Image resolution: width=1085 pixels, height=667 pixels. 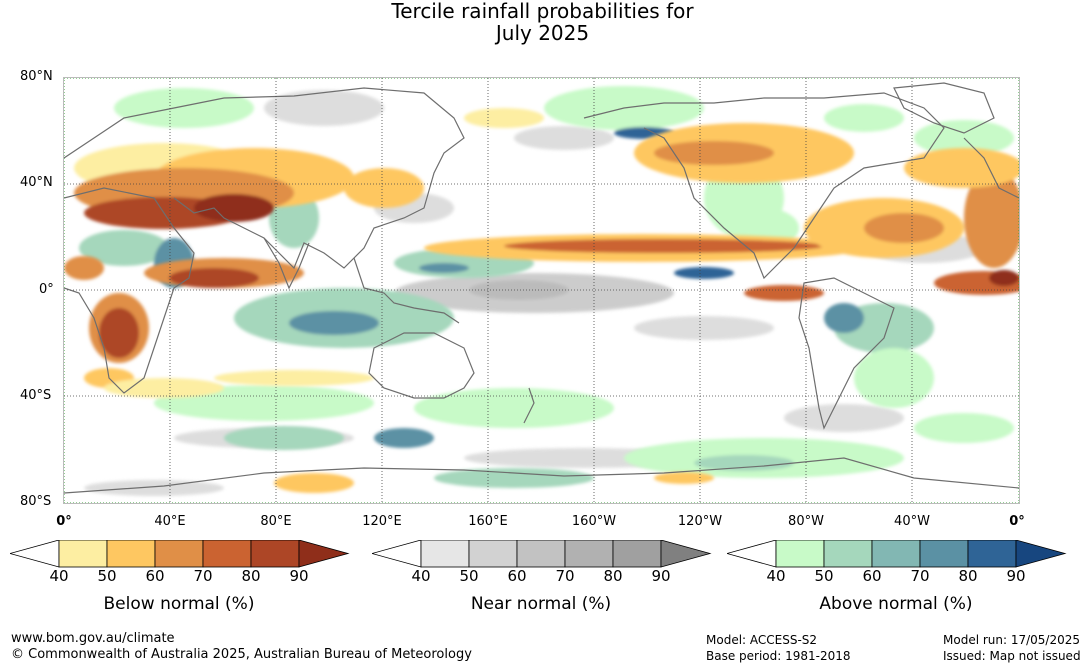 I want to click on tick-near-50: 50, so click(x=469, y=576).